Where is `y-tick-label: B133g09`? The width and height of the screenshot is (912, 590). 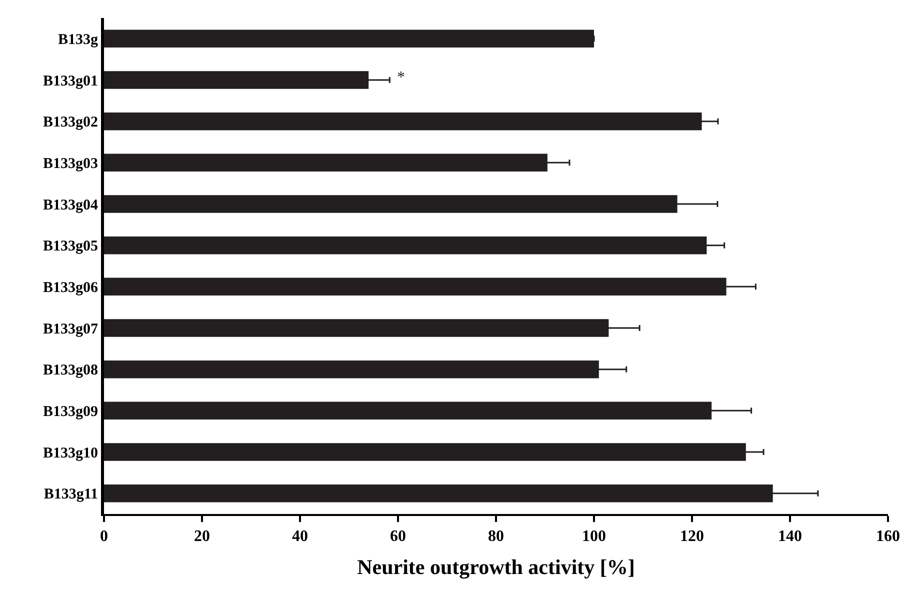 y-tick-label: B133g09 is located at coordinates (70, 412).